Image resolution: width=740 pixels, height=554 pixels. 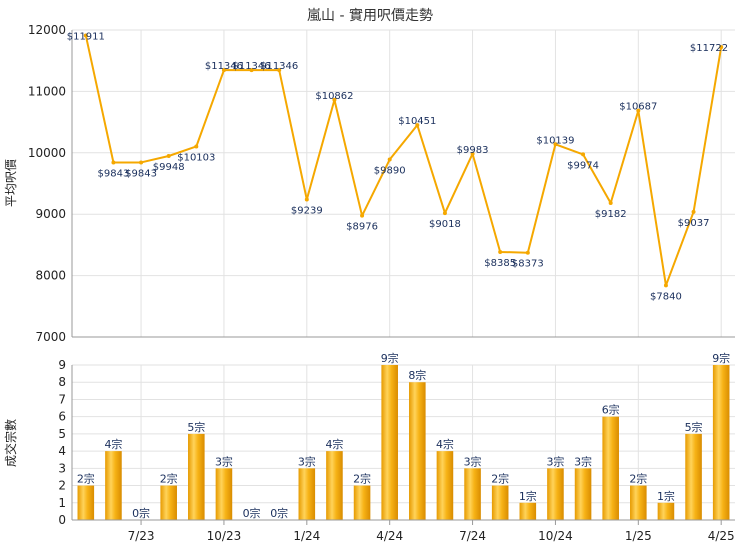 What do you see at coordinates (694, 223) in the screenshot?
I see `line-chart-data-label: $9037` at bounding box center [694, 223].